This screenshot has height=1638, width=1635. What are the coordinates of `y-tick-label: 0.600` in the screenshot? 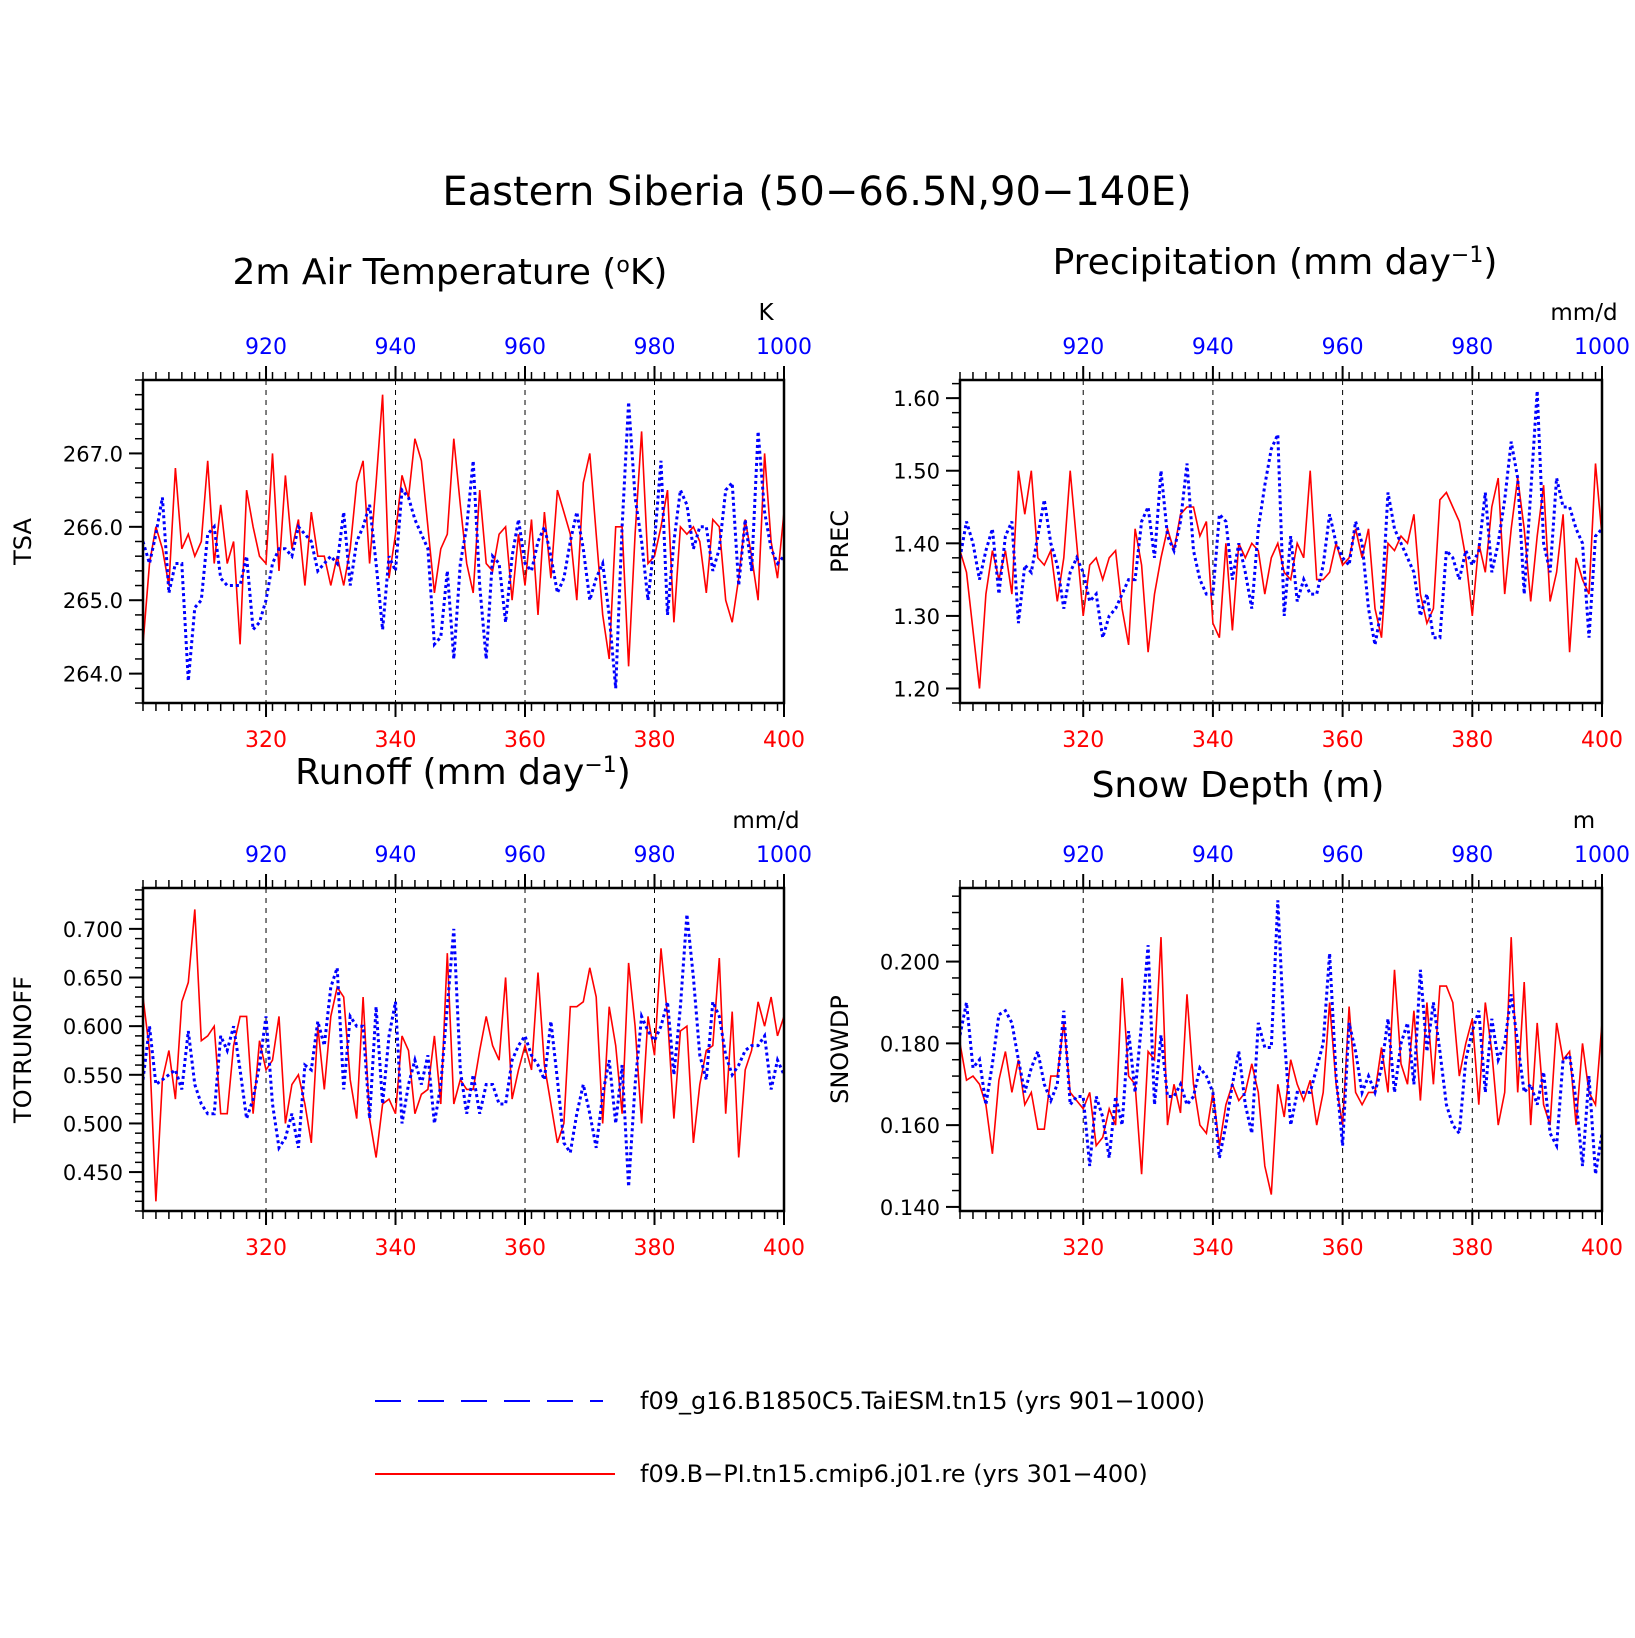 It's located at (93, 1027).